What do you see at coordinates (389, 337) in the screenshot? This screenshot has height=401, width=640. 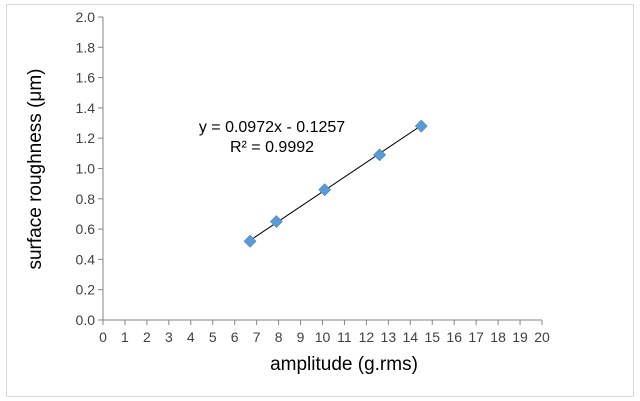 I see `x-tick-label: 13` at bounding box center [389, 337].